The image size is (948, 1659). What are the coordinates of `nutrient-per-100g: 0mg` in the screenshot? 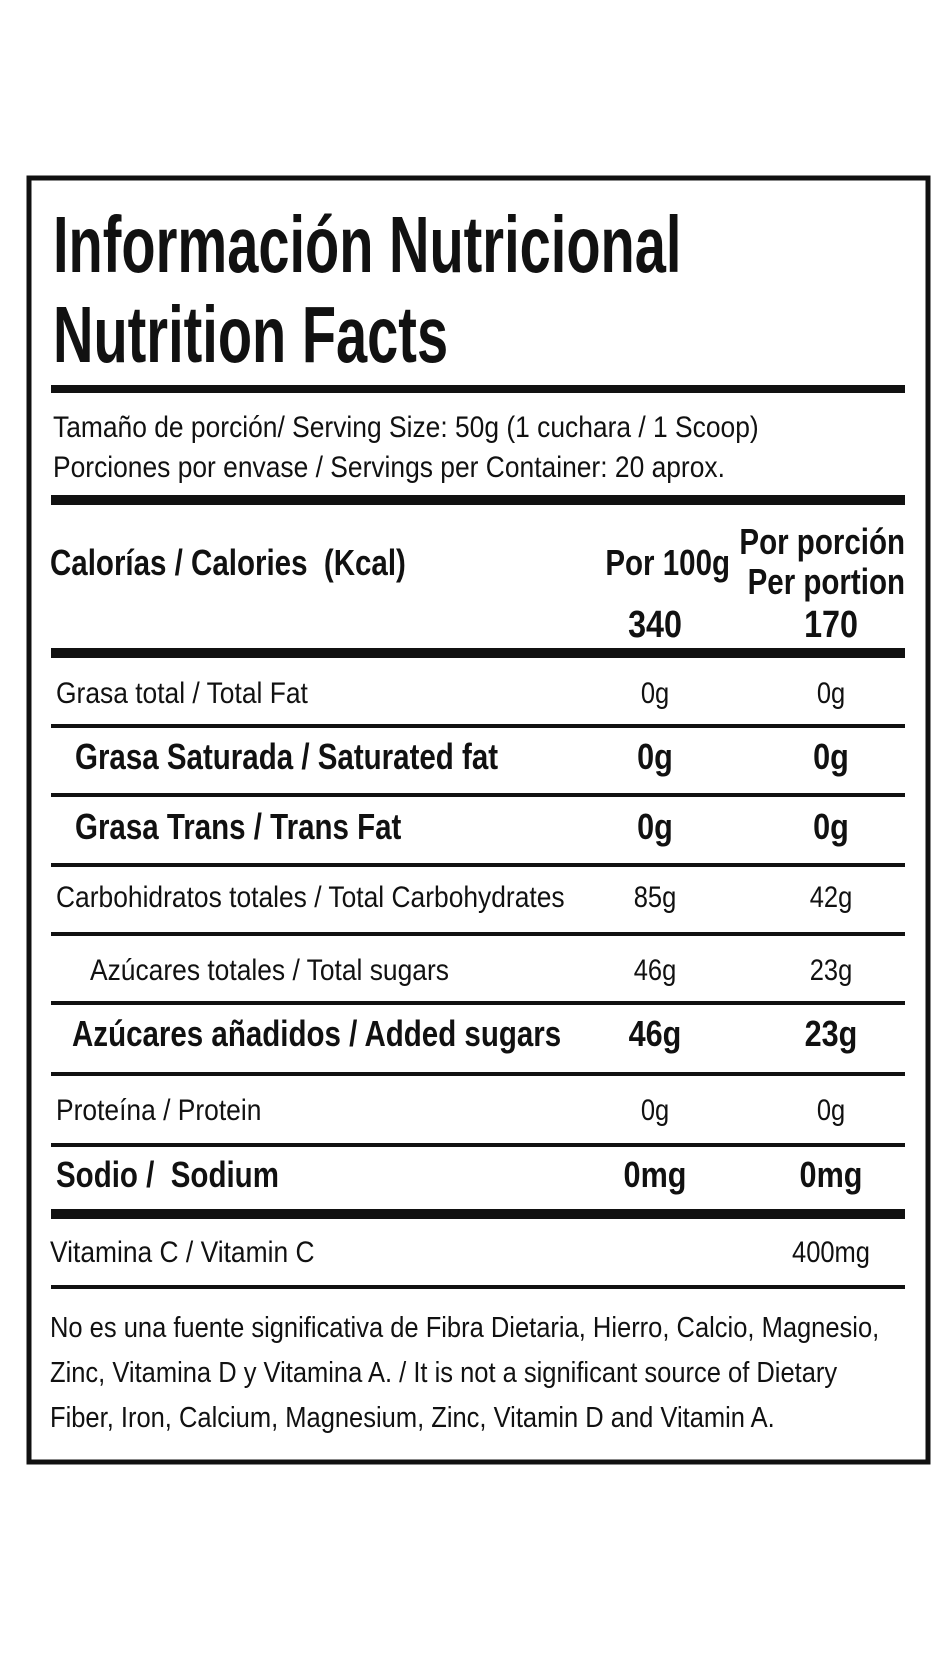 It's located at (655, 1176).